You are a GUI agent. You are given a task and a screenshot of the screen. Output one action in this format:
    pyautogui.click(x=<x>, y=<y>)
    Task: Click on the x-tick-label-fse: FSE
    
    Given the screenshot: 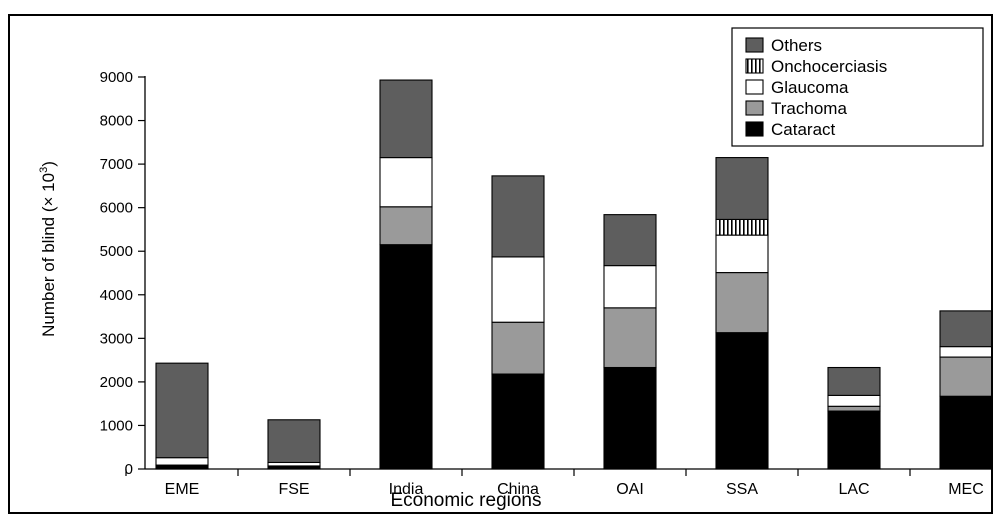 What is the action you would take?
    pyautogui.click(x=293, y=489)
    